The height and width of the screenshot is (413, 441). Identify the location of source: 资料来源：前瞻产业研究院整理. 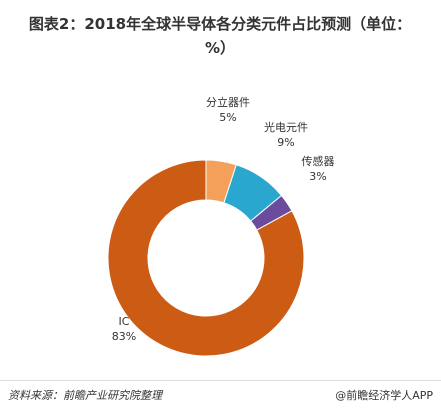
(85, 395).